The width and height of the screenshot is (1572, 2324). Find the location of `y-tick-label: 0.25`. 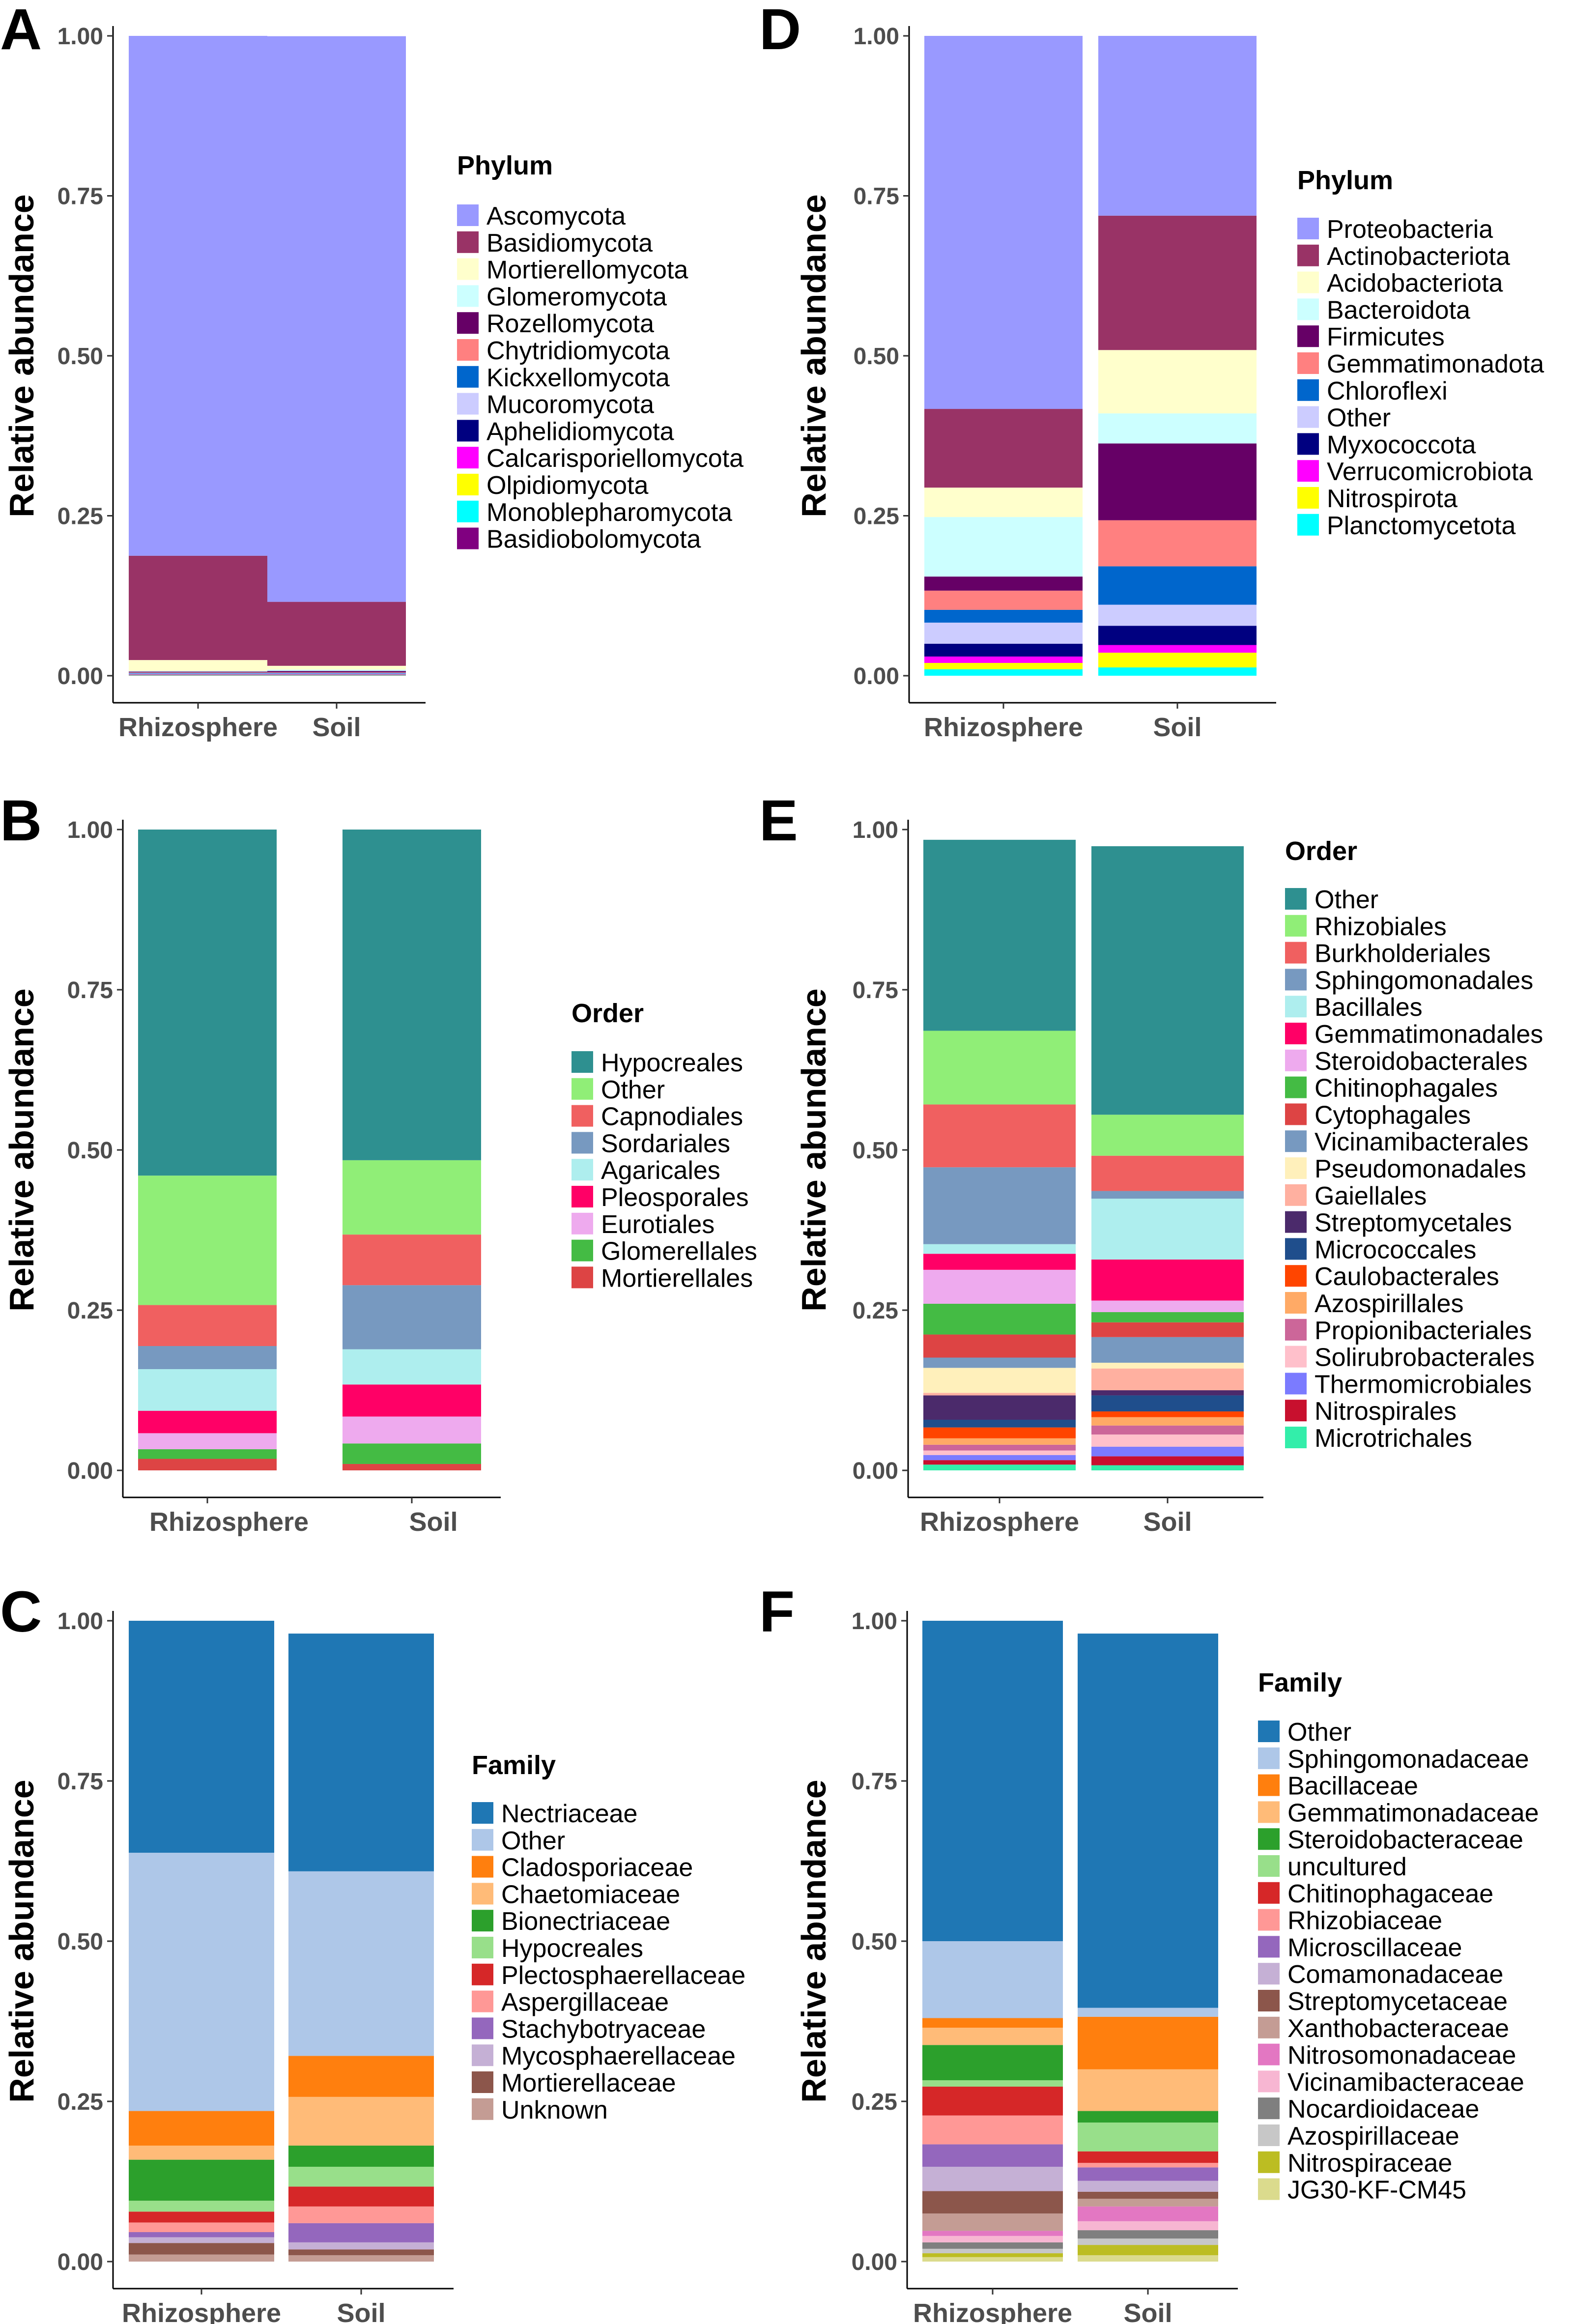

y-tick-label: 0.25 is located at coordinates (80, 517).